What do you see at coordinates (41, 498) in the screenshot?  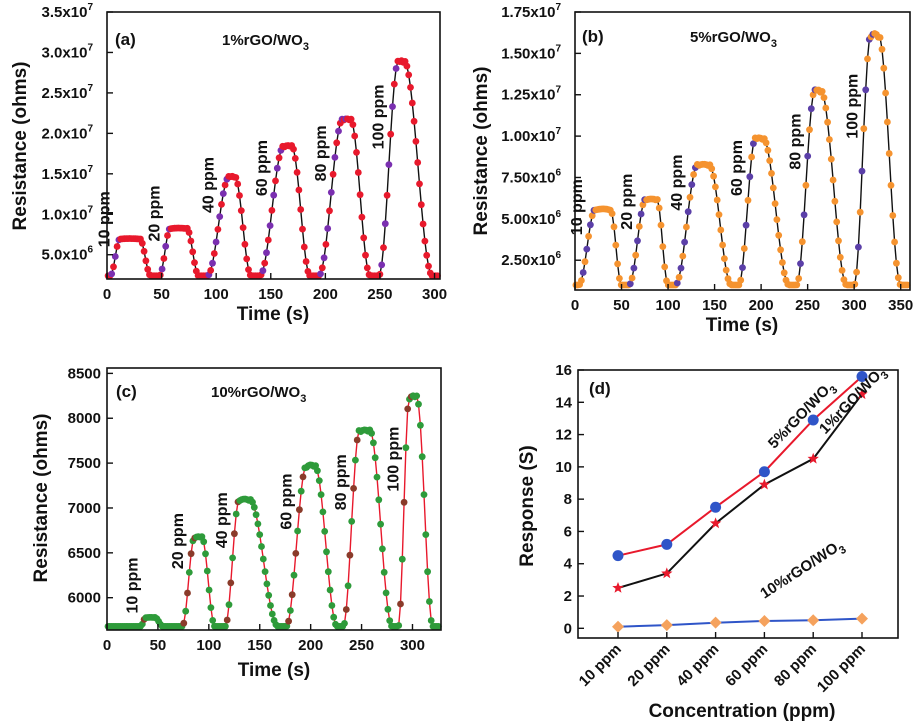 I see `panel-c-y-axis-title: Resistance (ohms)` at bounding box center [41, 498].